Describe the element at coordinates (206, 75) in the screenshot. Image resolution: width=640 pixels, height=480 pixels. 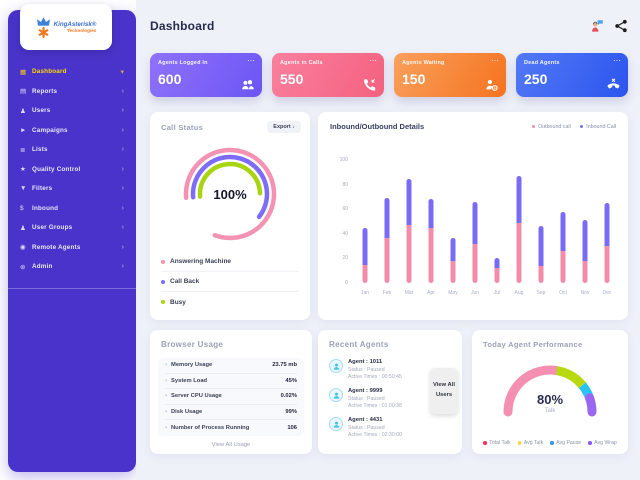
I see `stat-card-agents-logged-in: Agents Logged In ⋯ 600` at that location.